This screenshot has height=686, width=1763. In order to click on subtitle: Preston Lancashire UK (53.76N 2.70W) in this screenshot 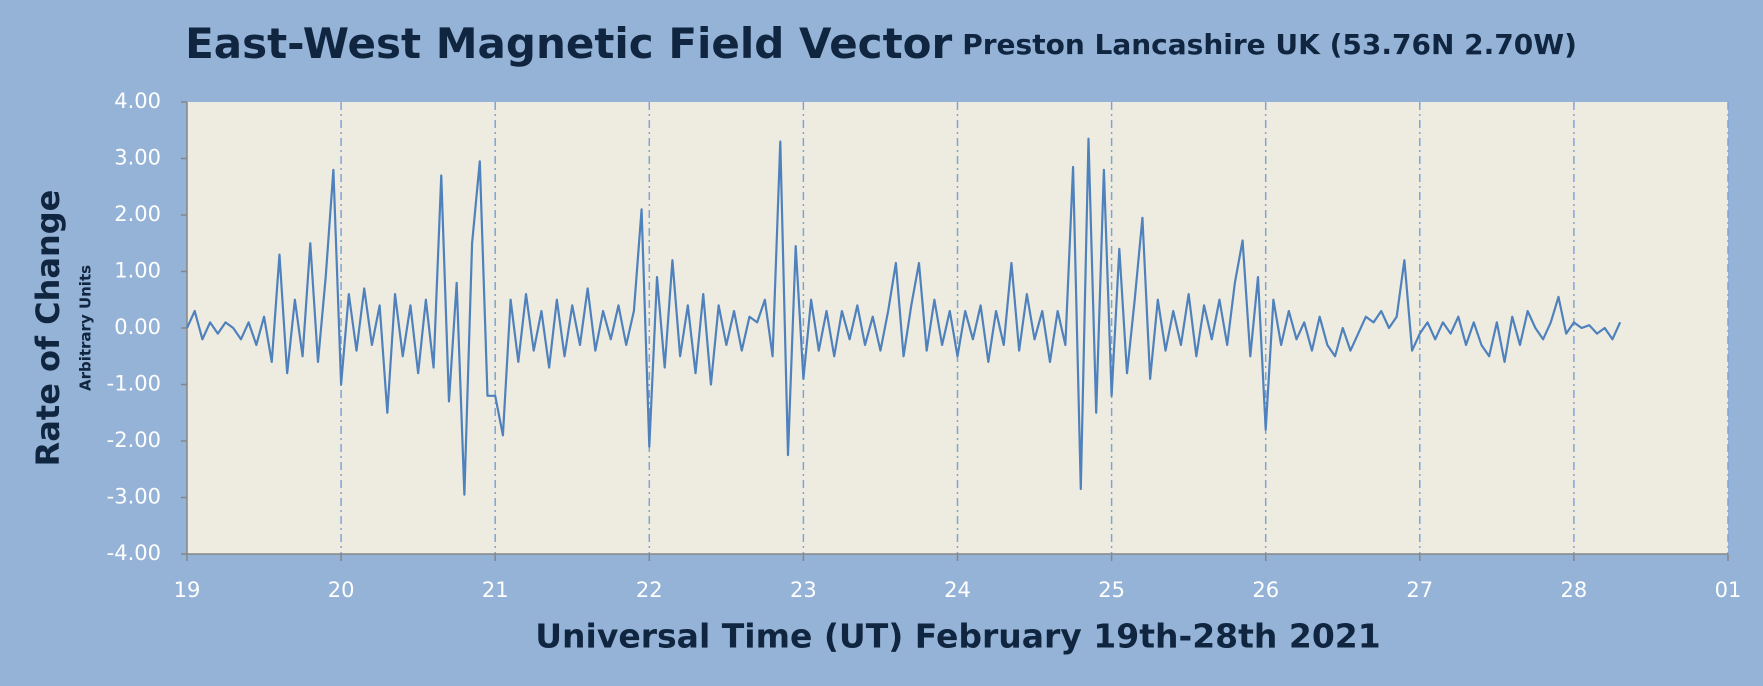, I will do `click(1269, 44)`.